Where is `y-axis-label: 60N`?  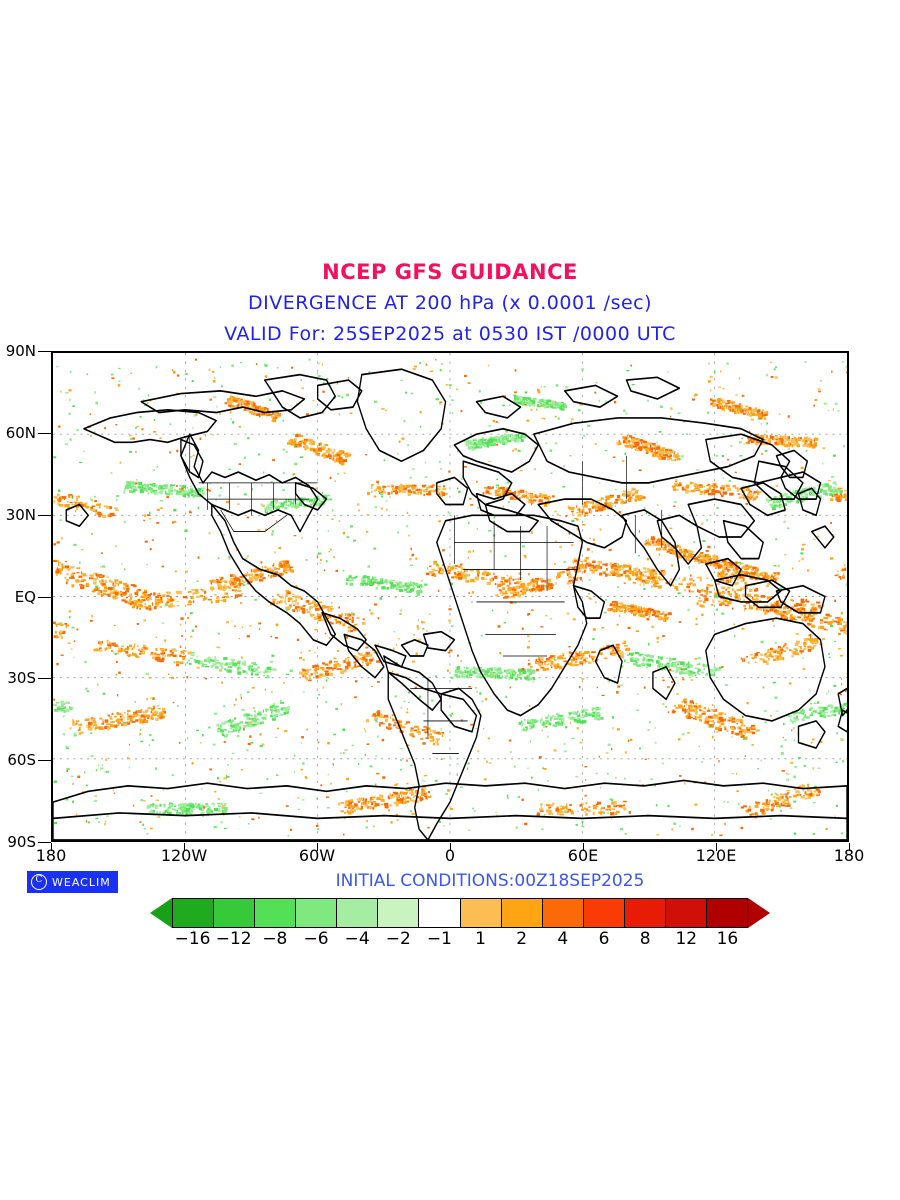
y-axis-label: 60N is located at coordinates (20, 432).